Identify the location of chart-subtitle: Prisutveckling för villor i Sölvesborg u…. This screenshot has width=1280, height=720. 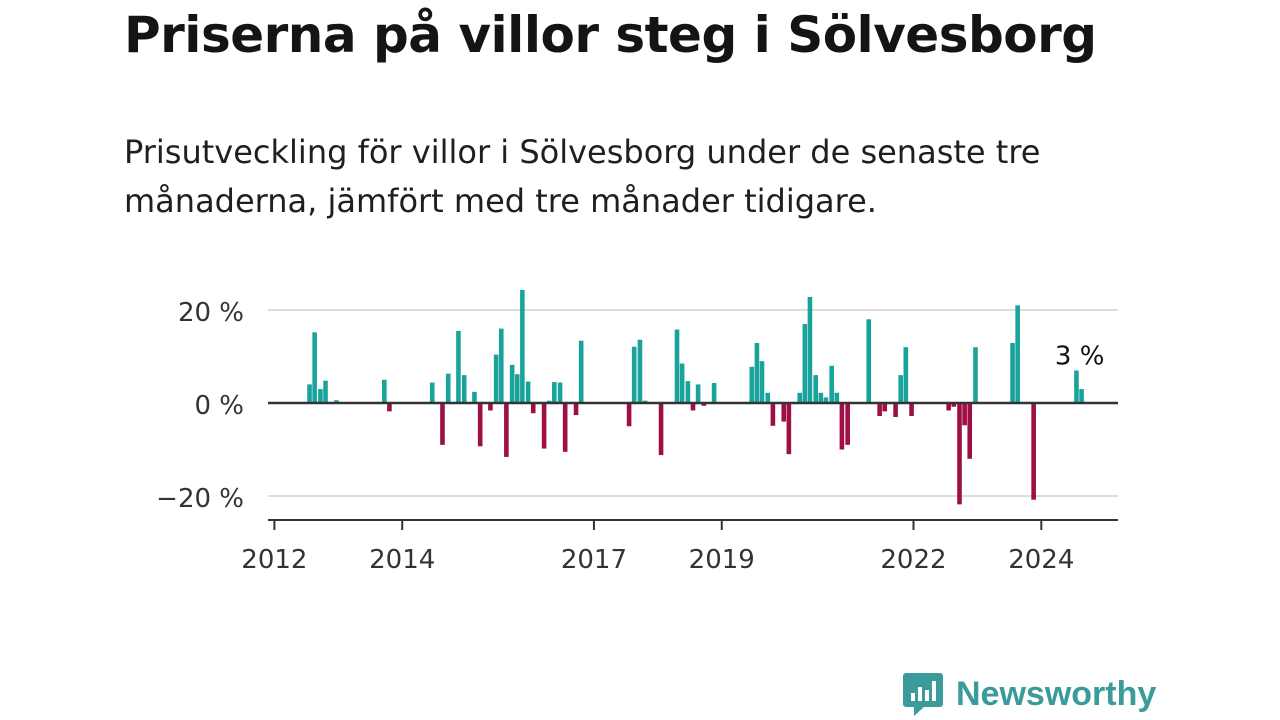
(582, 176).